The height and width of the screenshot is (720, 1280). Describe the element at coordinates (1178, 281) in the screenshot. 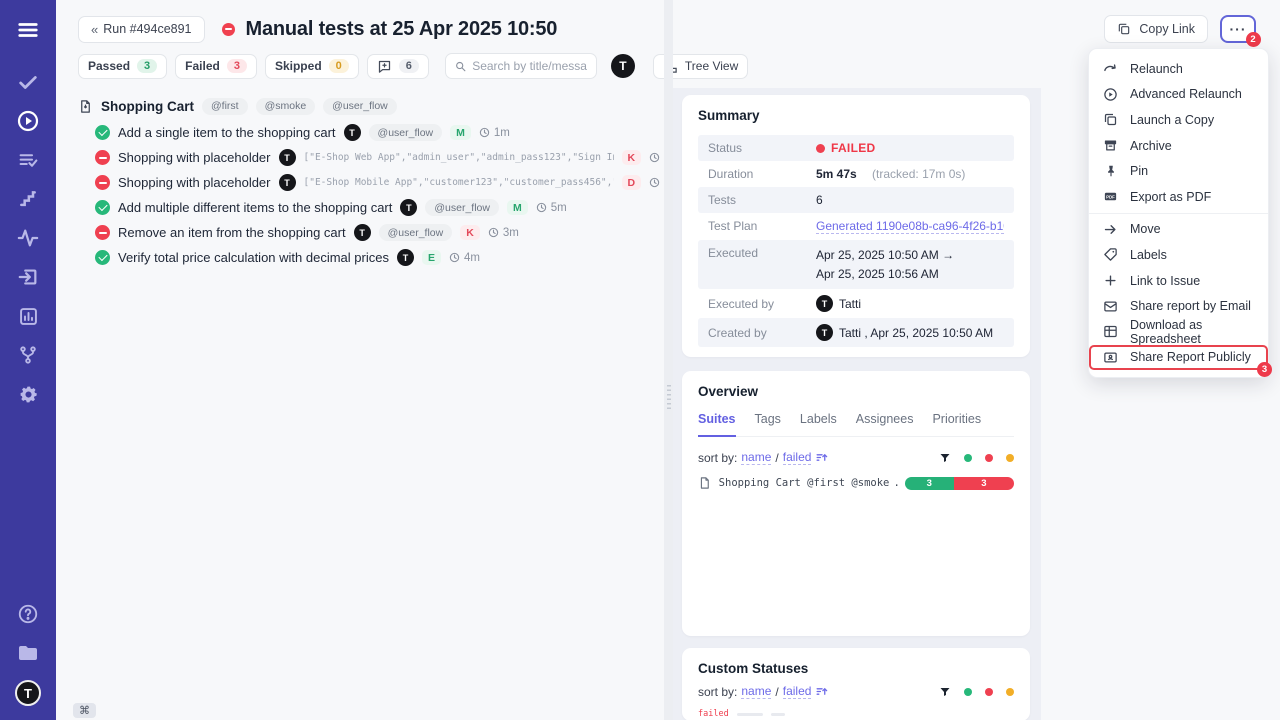

I see `menu-item-link-to-issue: Link to Issue` at that location.